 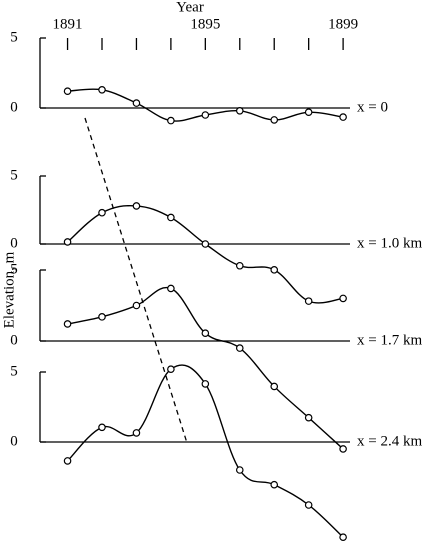 What do you see at coordinates (389, 340) in the screenshot?
I see `panel-label: x = 1.7 km` at bounding box center [389, 340].